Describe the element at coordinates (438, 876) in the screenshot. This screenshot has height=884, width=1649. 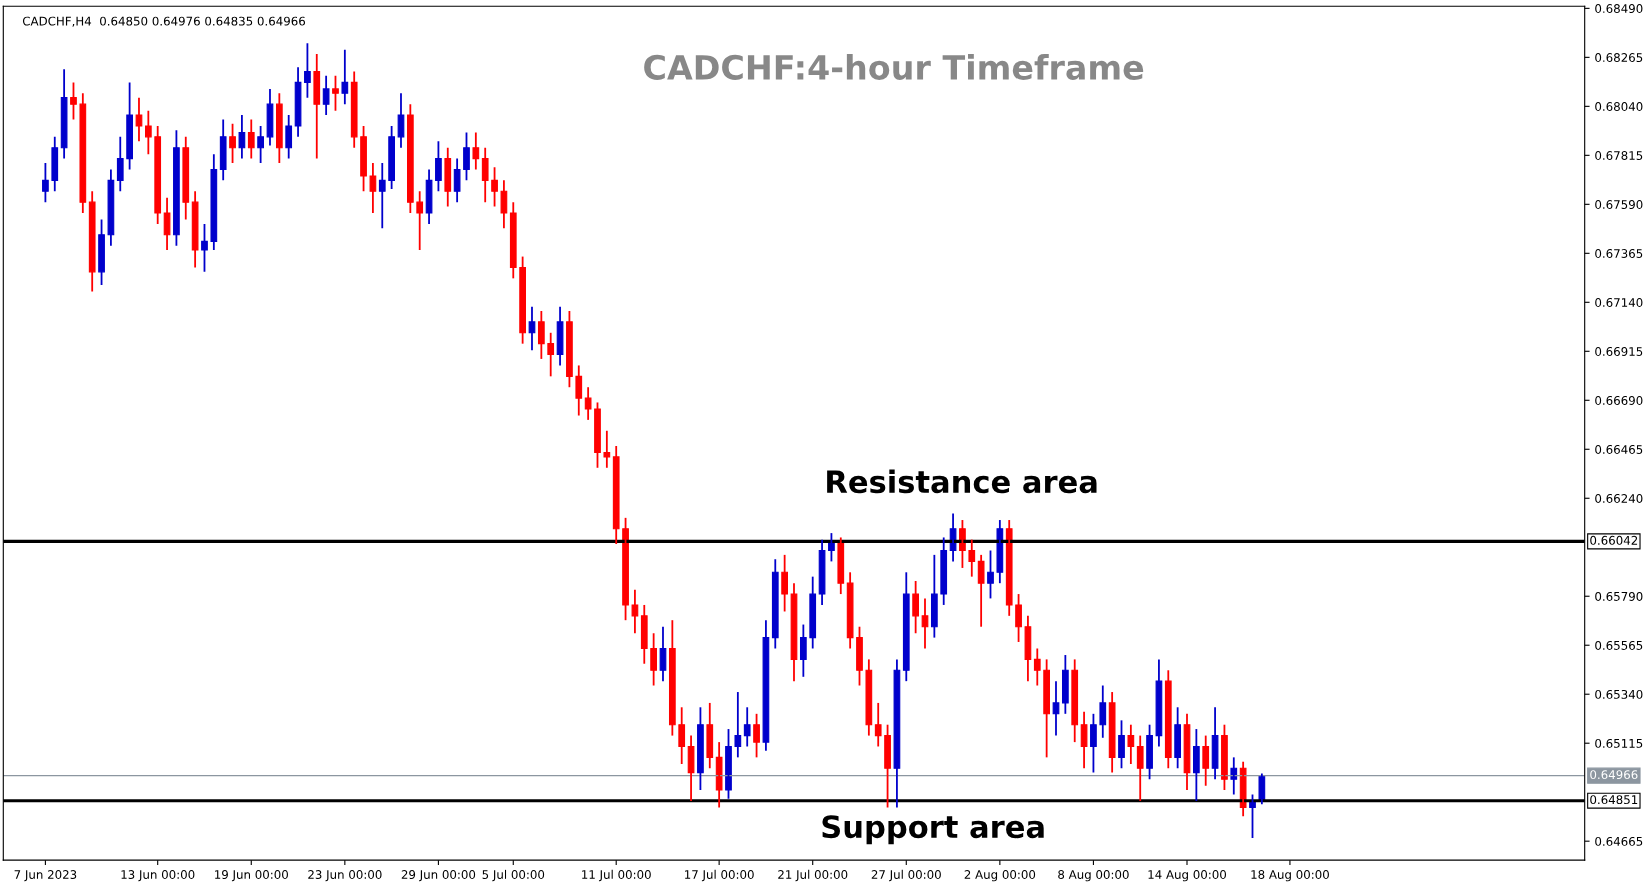
I see `x-tick-label: 29 Jun 00:00` at that location.